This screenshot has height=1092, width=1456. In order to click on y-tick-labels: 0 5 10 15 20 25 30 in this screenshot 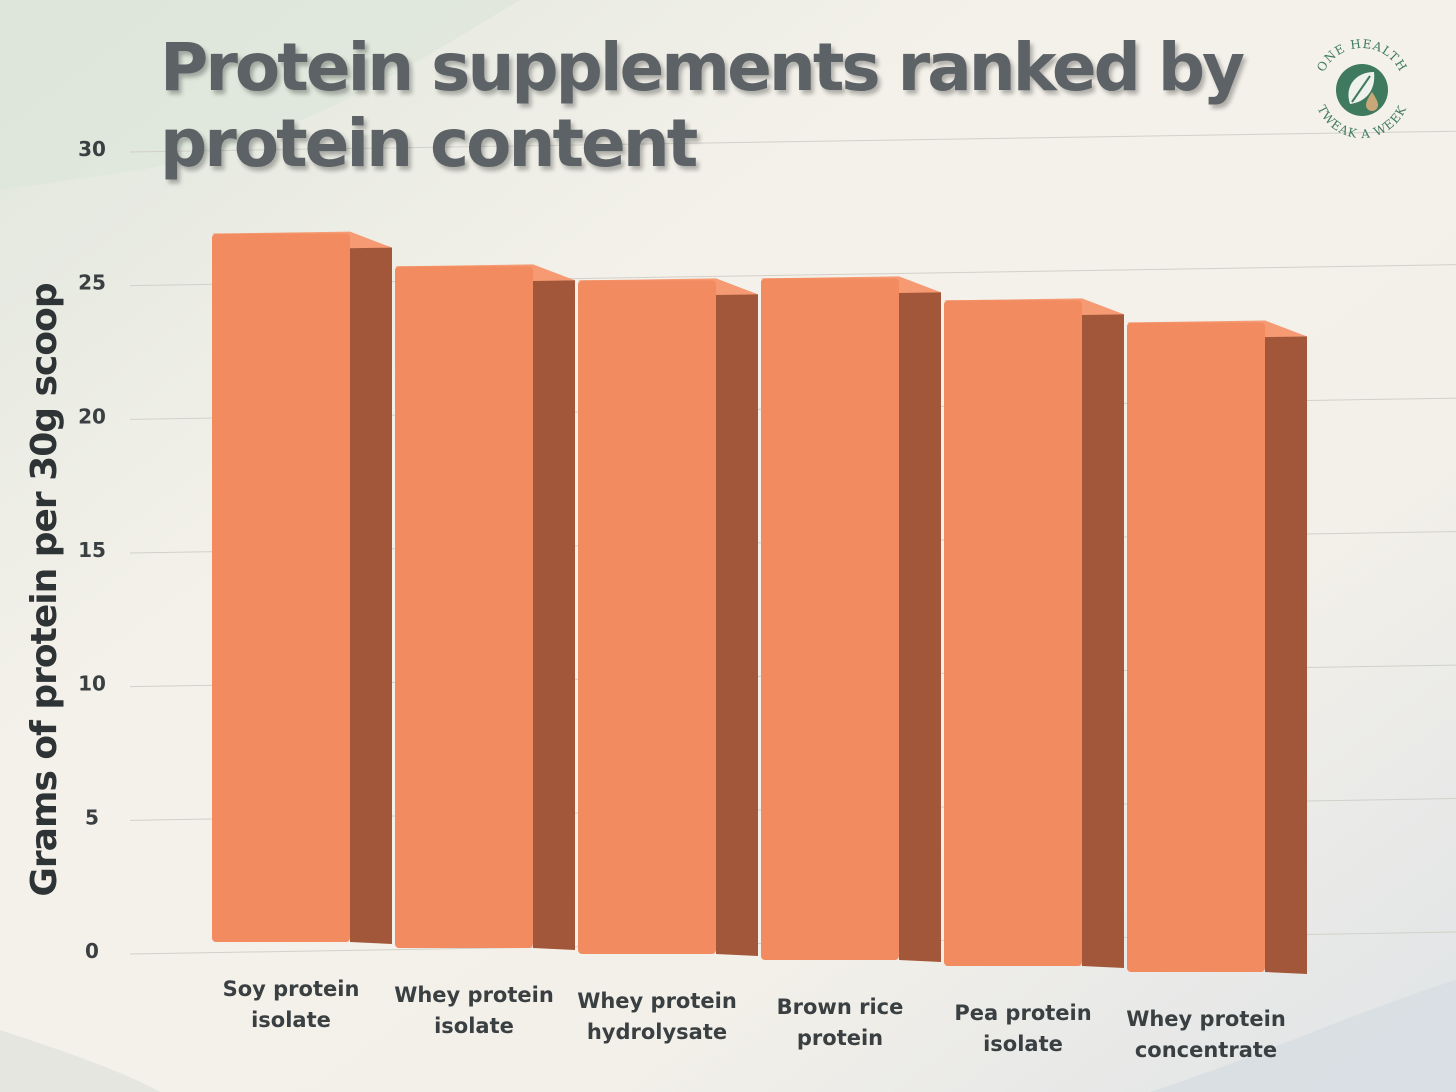, I will do `click(92, 550)`.